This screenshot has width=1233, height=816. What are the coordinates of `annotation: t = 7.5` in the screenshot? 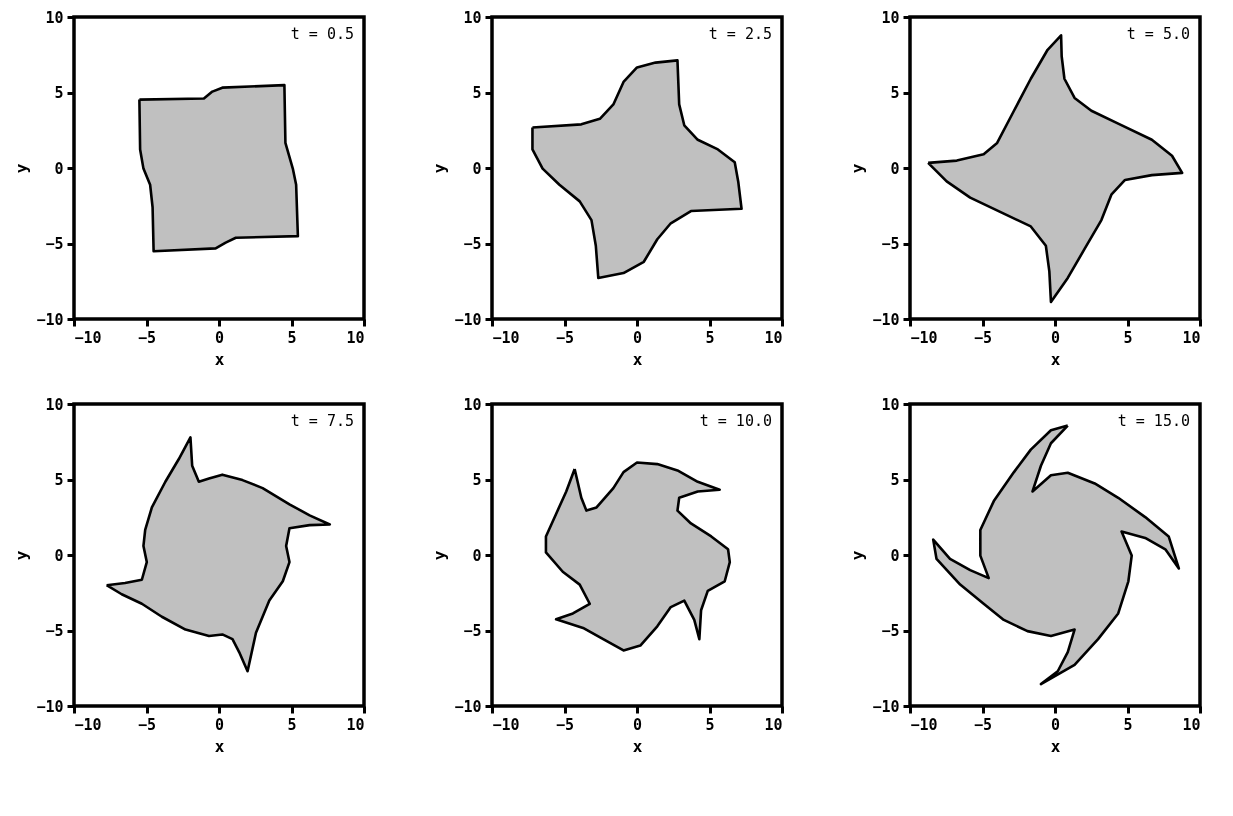 It's located at (322, 421).